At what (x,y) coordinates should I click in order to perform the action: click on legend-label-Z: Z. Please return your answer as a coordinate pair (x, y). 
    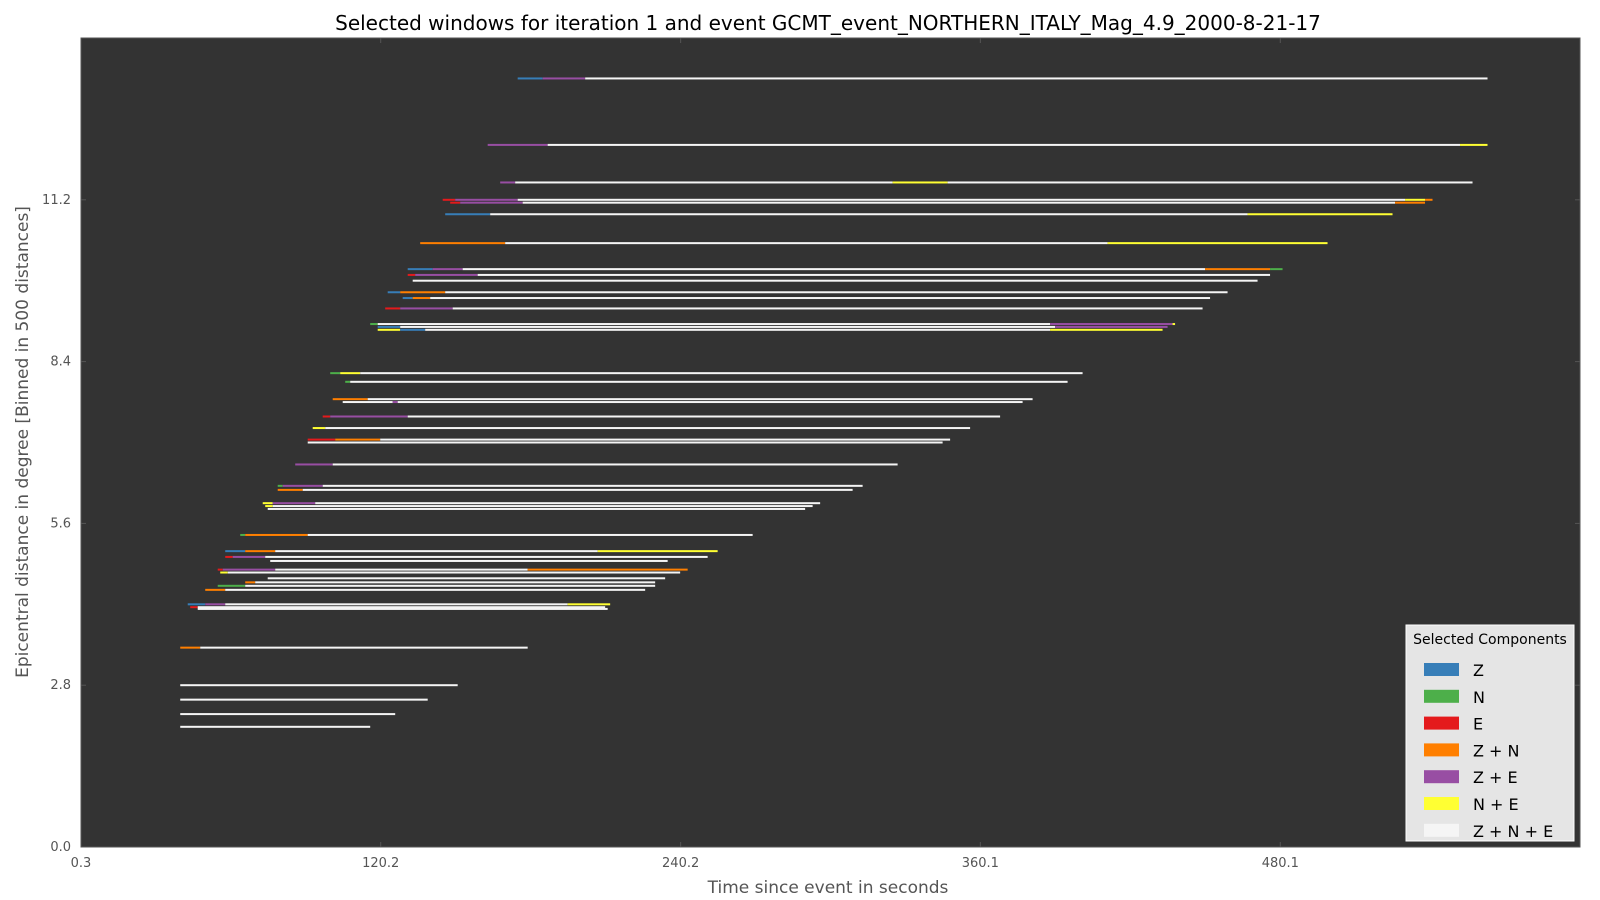
    Looking at the image, I should click on (1478, 670).